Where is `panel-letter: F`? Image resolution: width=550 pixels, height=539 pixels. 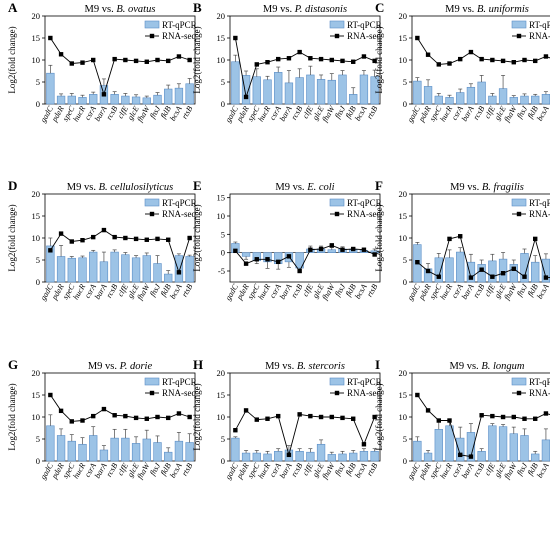 panel-letter: F is located at coordinates (379, 185).